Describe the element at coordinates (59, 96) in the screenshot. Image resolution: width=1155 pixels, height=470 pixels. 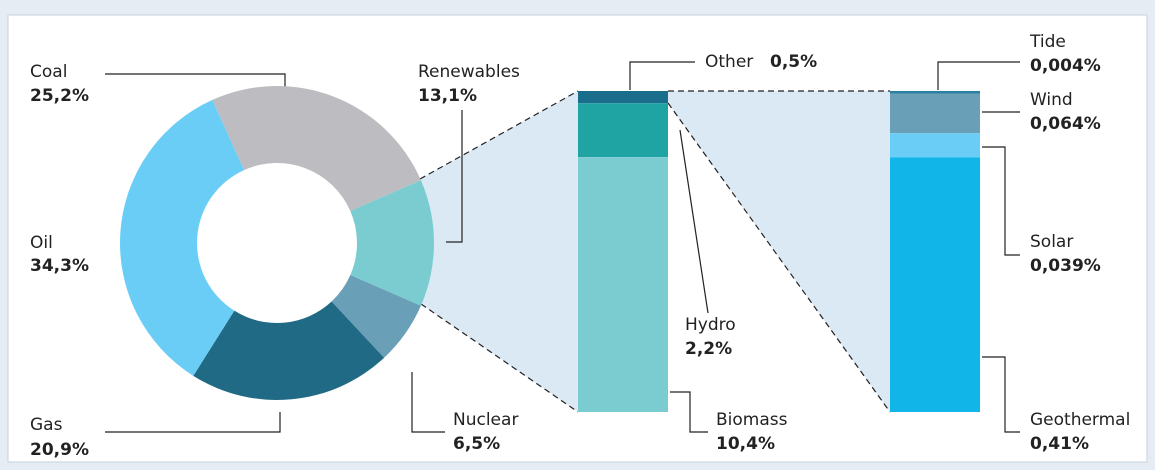
I see `value-label: 25,2%` at that location.